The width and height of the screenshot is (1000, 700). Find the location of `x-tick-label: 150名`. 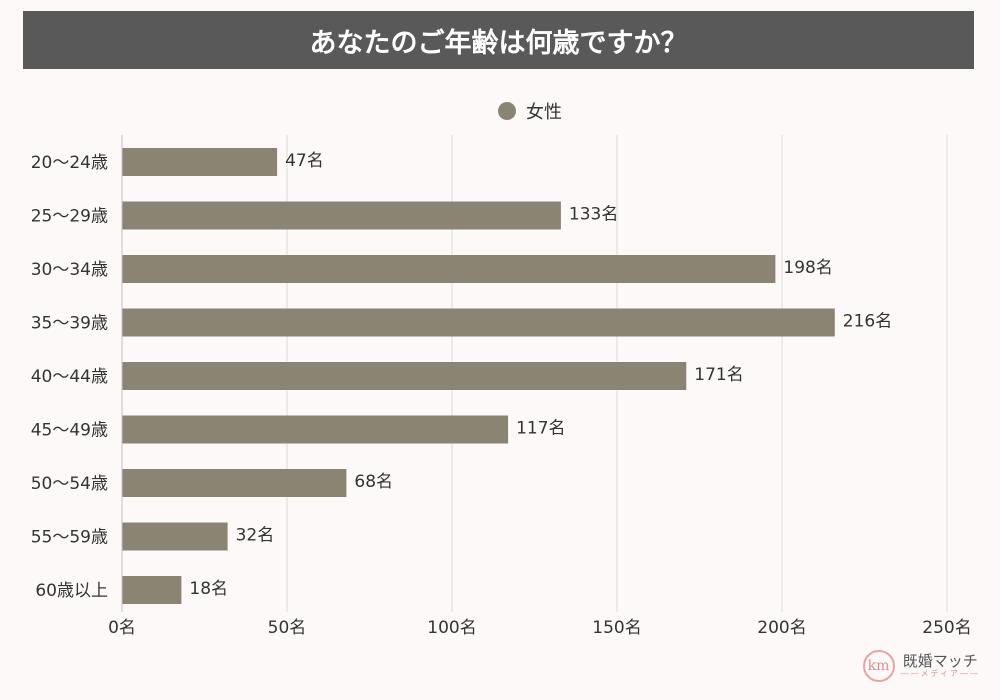

x-tick-label: 150名 is located at coordinates (616, 628).